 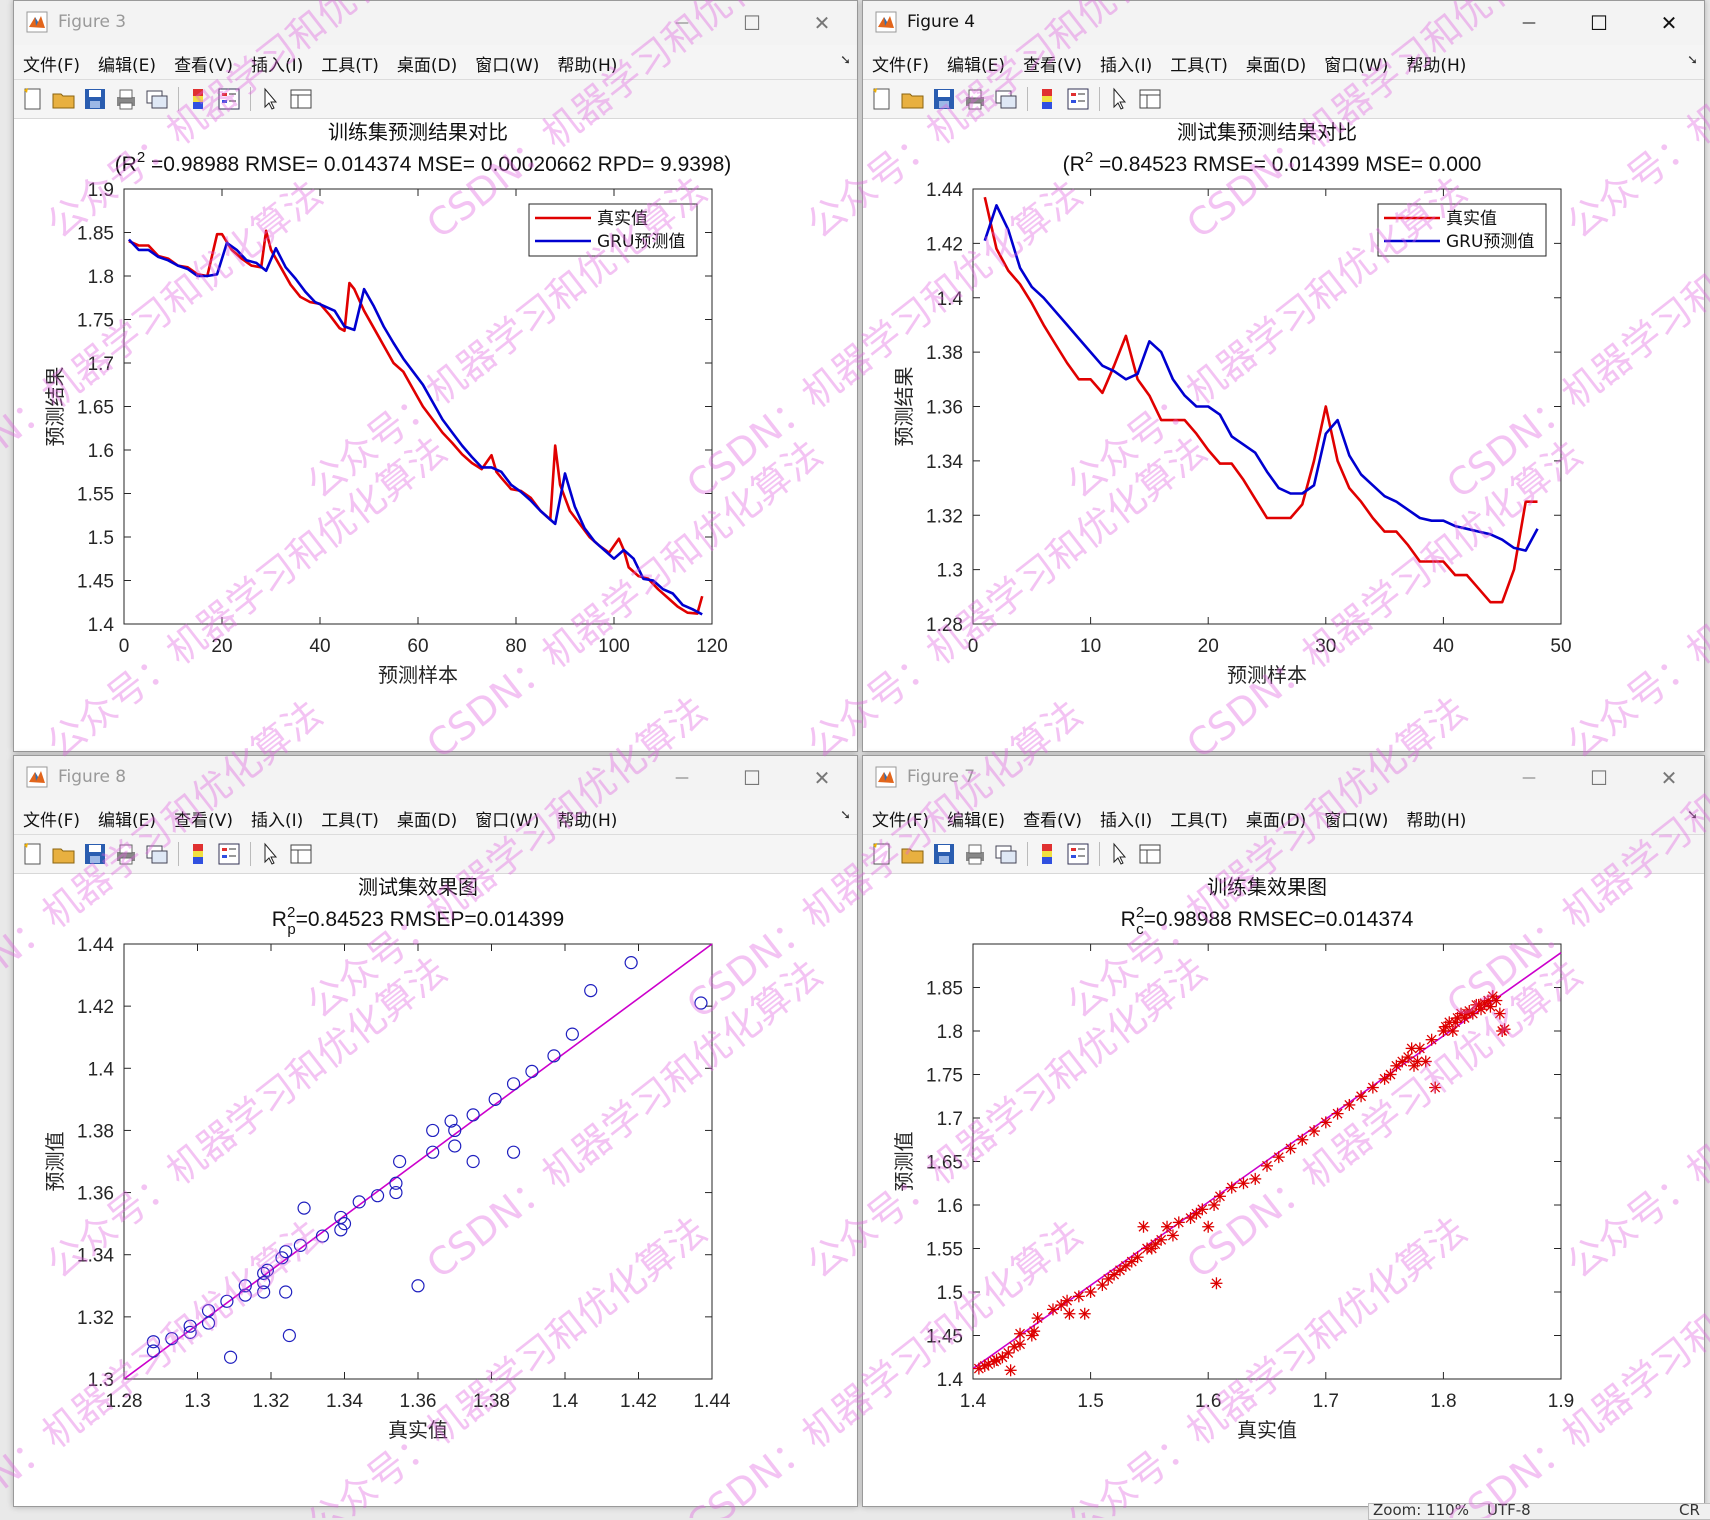 What do you see at coordinates (1283, 23) in the screenshot?
I see `title-bar: Figure 4 — ☐ ✕` at bounding box center [1283, 23].